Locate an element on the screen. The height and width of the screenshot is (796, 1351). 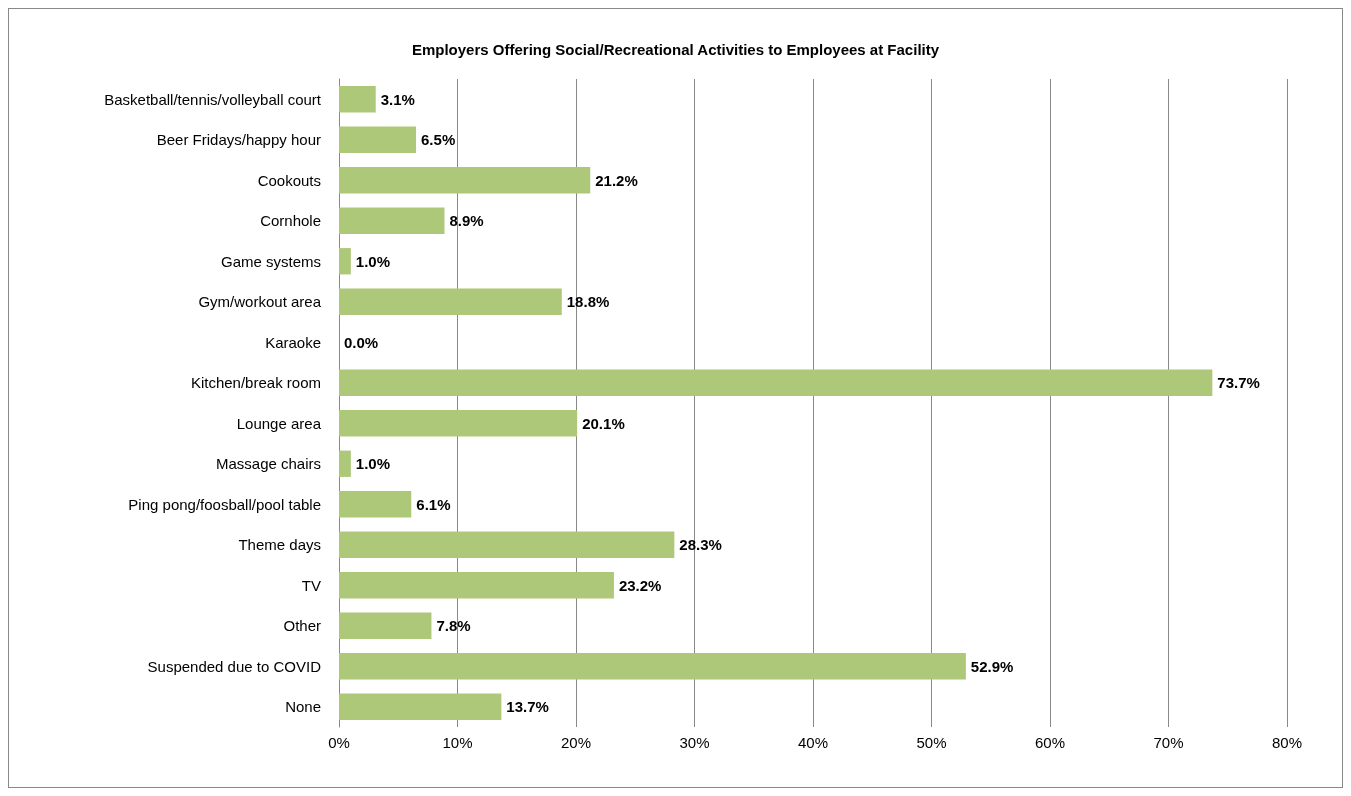
x-tick-label: 0% is located at coordinates (339, 742).